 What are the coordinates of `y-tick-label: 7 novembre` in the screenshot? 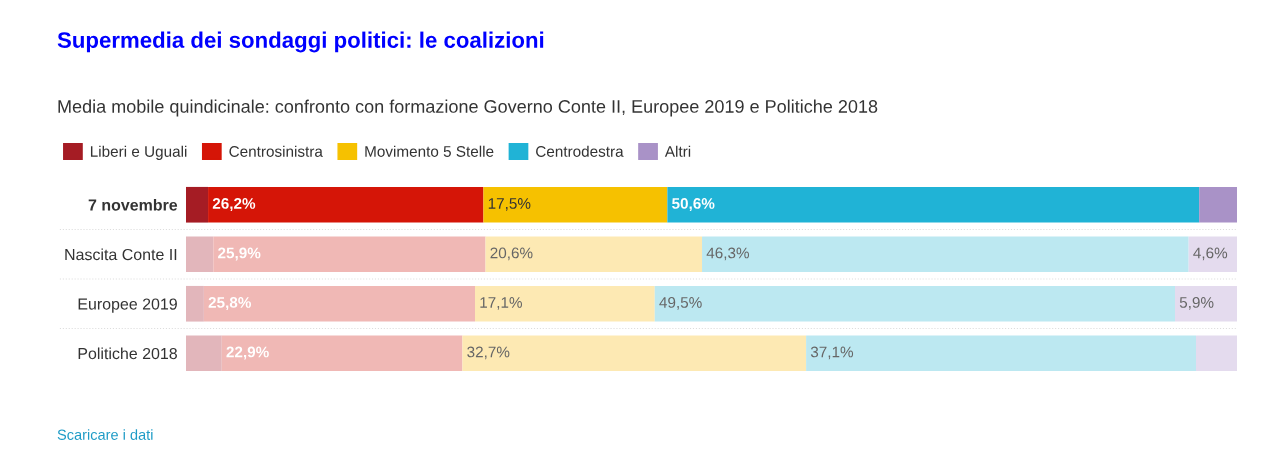 It's located at (133, 204).